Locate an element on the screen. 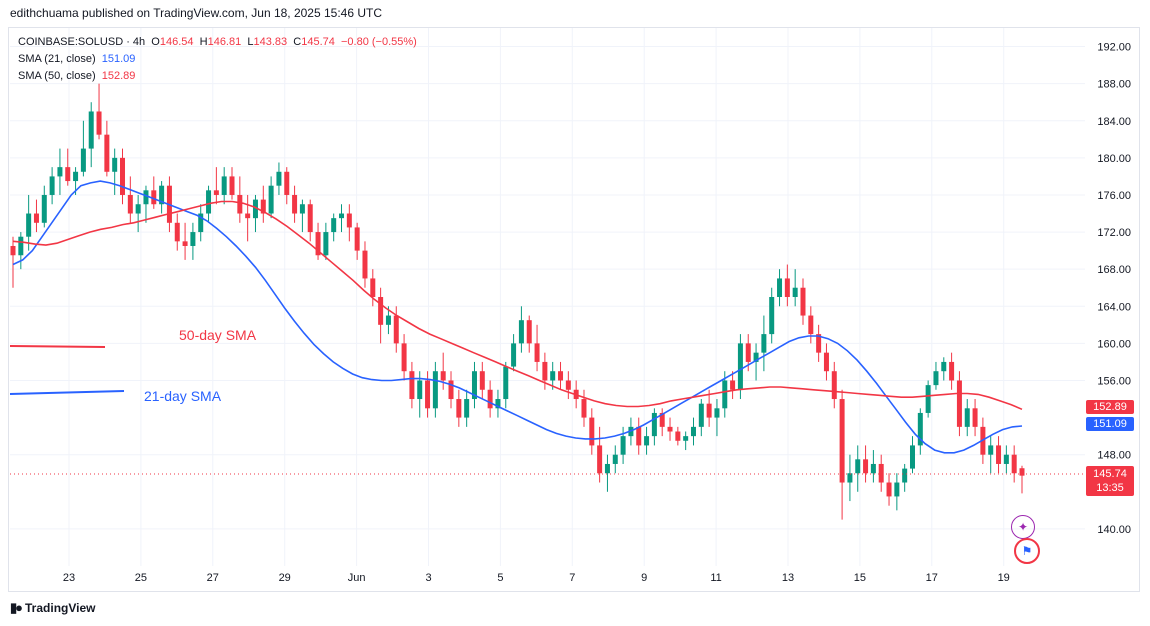 The height and width of the screenshot is (626, 1150). sparkle-icon: ✦ is located at coordinates (1023, 527).